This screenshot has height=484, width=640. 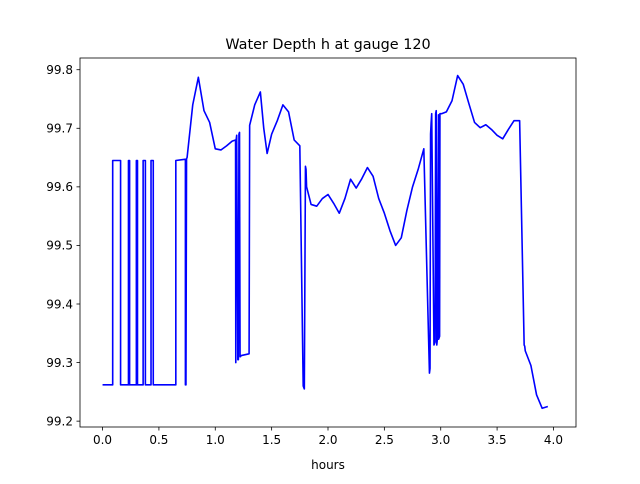 What do you see at coordinates (271, 440) in the screenshot?
I see `x-tick-label: 1.5` at bounding box center [271, 440].